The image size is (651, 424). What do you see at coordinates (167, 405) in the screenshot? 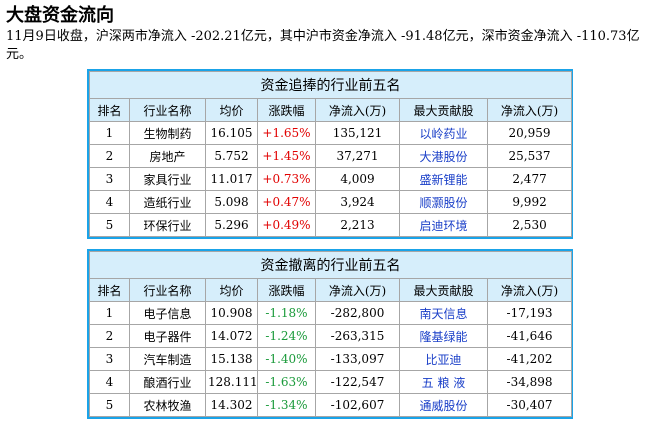
I see `industry-cell: 农林牧渔` at bounding box center [167, 405].